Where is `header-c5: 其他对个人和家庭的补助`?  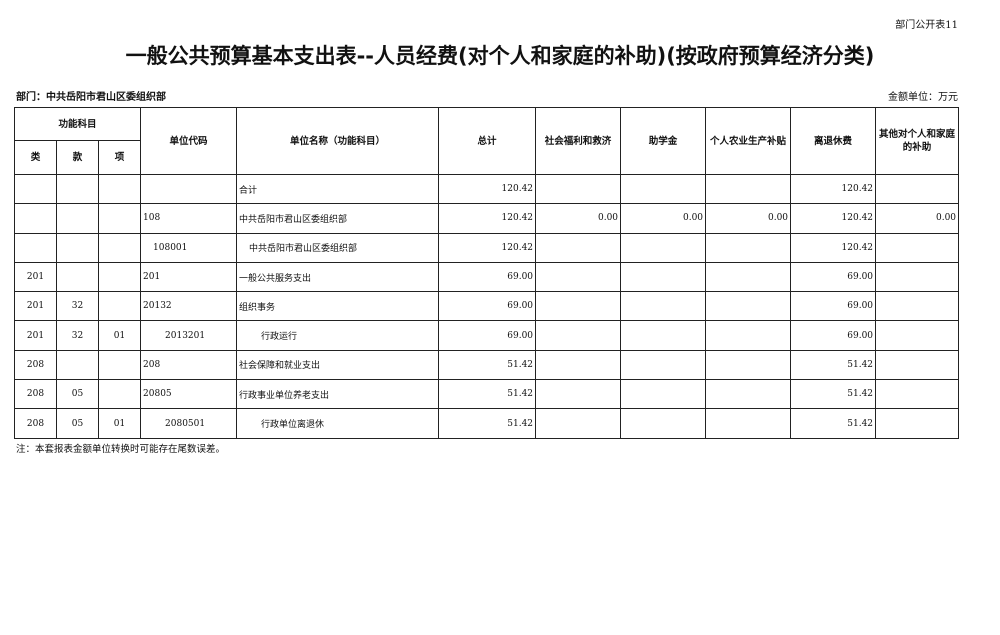
header-c5: 其他对个人和家庭的补助 is located at coordinates (917, 141).